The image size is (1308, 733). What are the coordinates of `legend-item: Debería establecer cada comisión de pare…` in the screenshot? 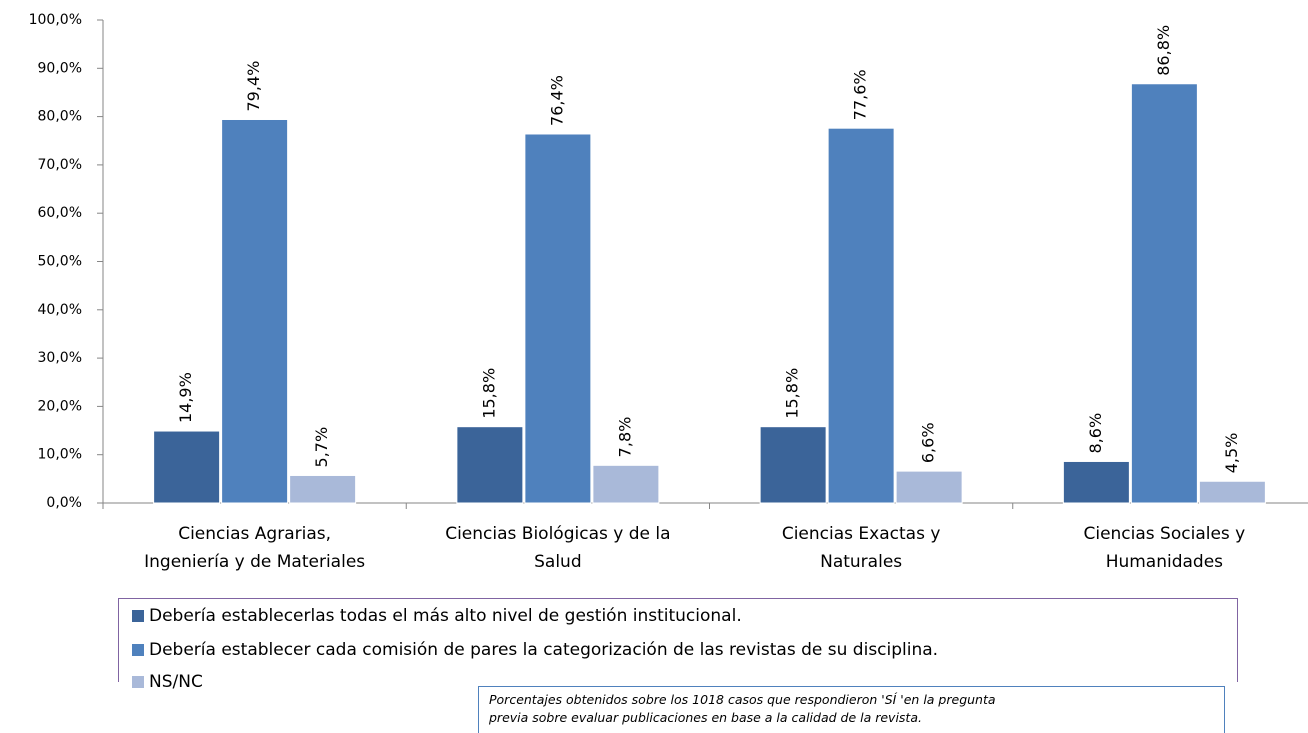 It's located at (535, 650).